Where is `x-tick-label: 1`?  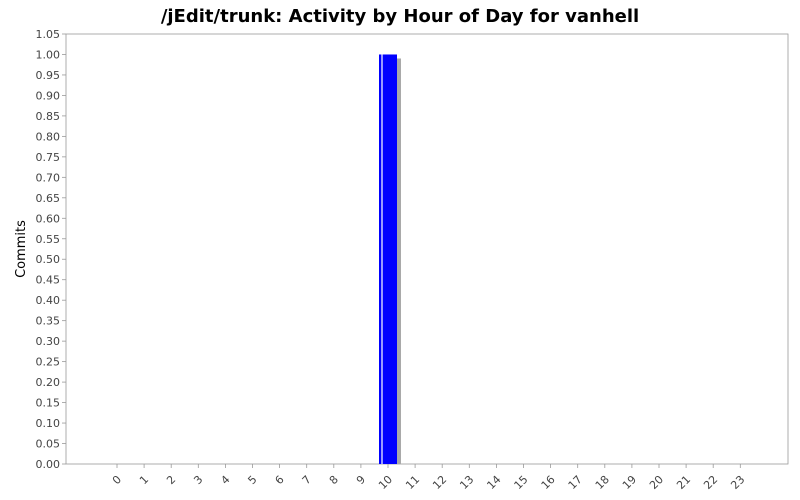
x-tick-label: 1 is located at coordinates (144, 480).